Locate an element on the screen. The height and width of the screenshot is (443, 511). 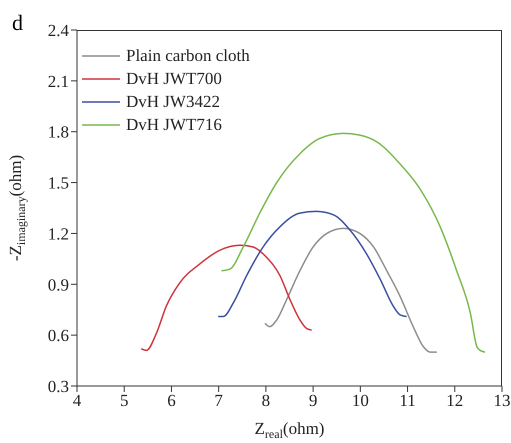
y-tick-label: 1.5 is located at coordinates (58, 183).